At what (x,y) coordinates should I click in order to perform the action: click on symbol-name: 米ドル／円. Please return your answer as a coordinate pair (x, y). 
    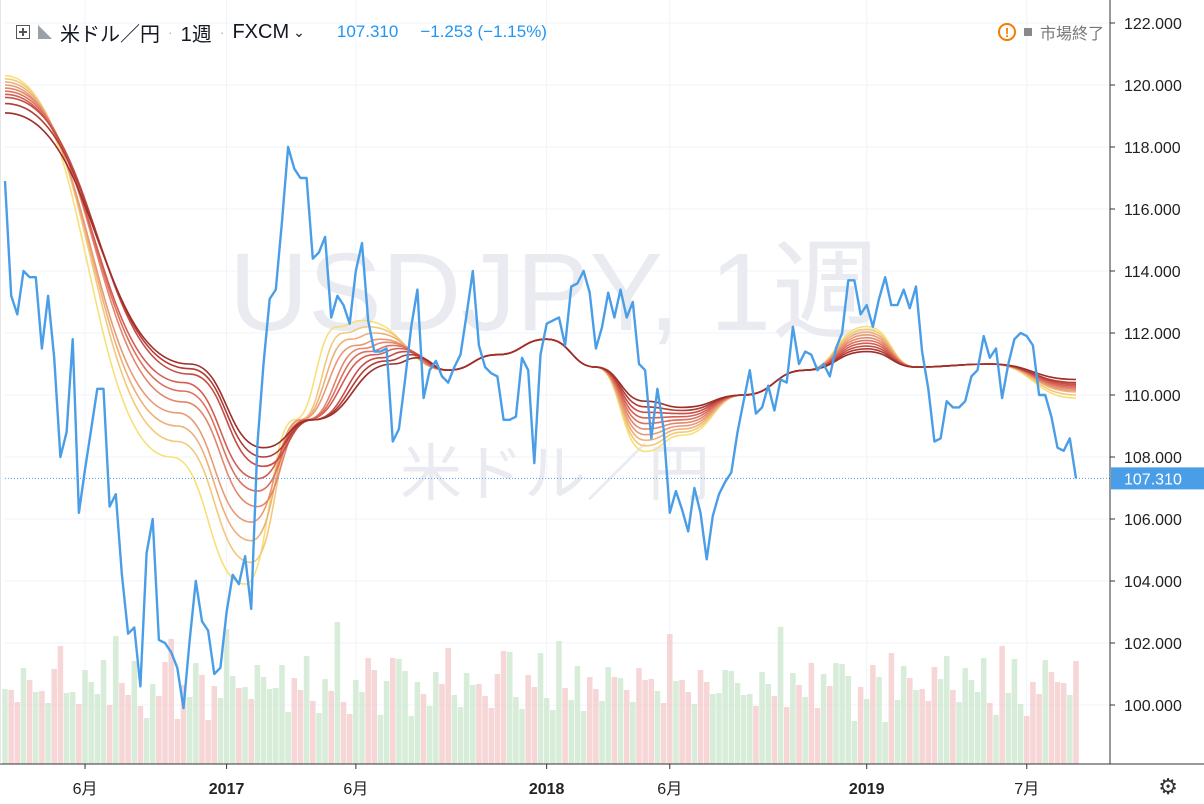
    Looking at the image, I should click on (110, 34).